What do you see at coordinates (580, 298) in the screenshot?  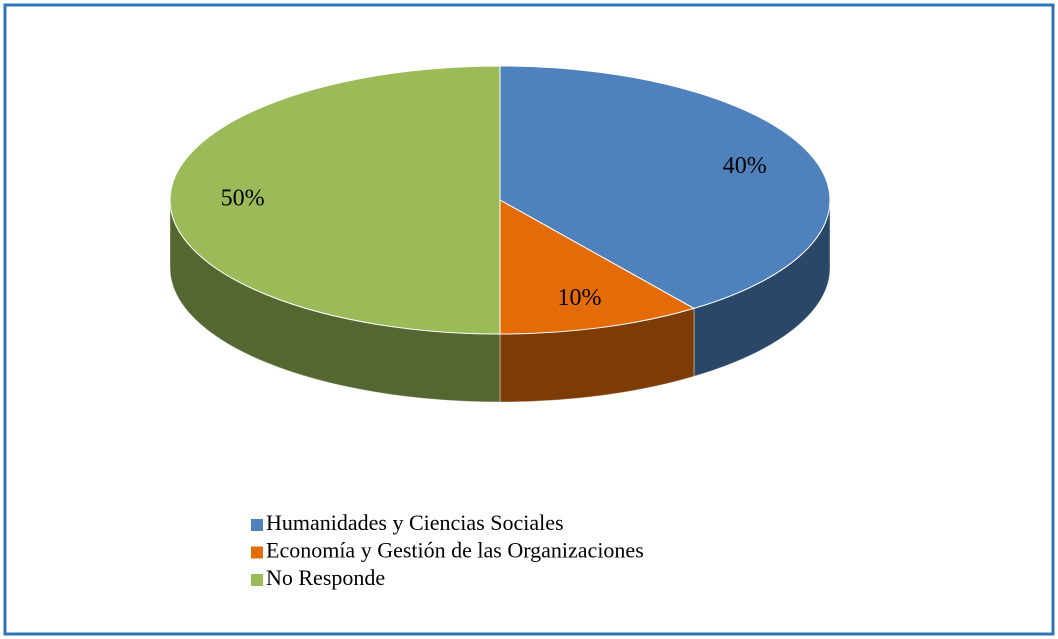 I see `data-label: 10%` at bounding box center [580, 298].